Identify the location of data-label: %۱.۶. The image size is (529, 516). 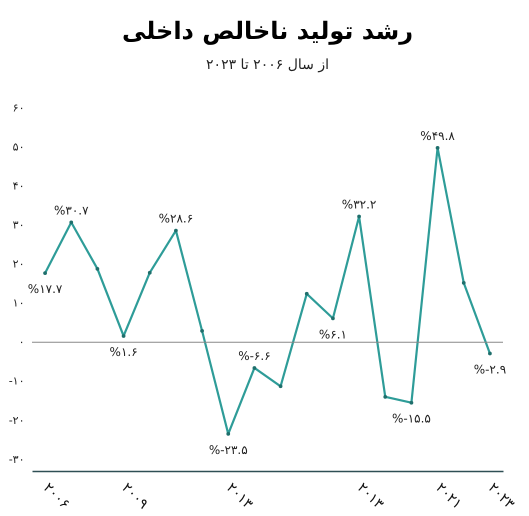
(124, 351).